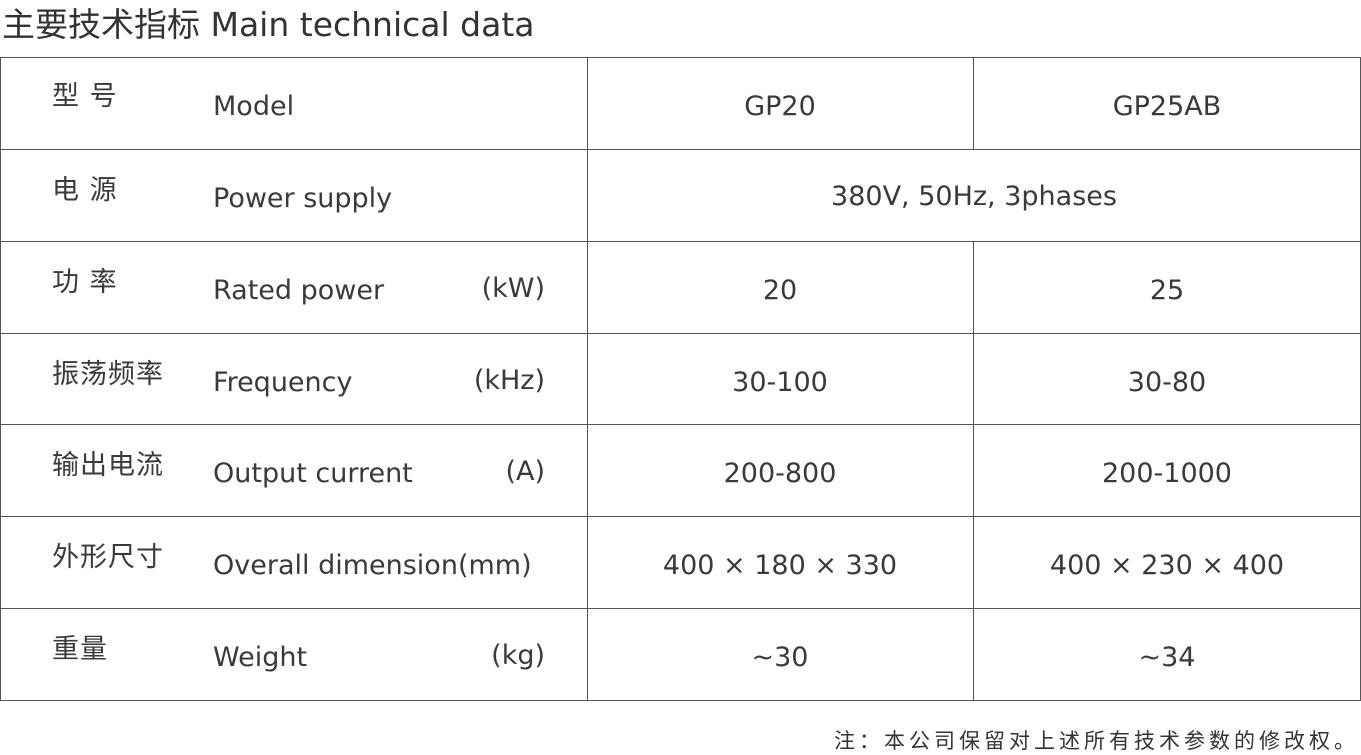  I want to click on label-en: Frequency, so click(283, 382).